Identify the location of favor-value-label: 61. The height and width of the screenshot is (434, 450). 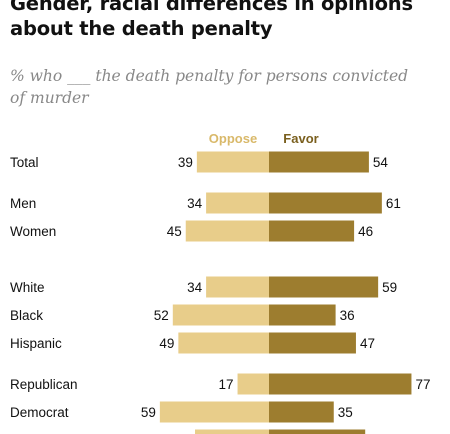
(393, 203).